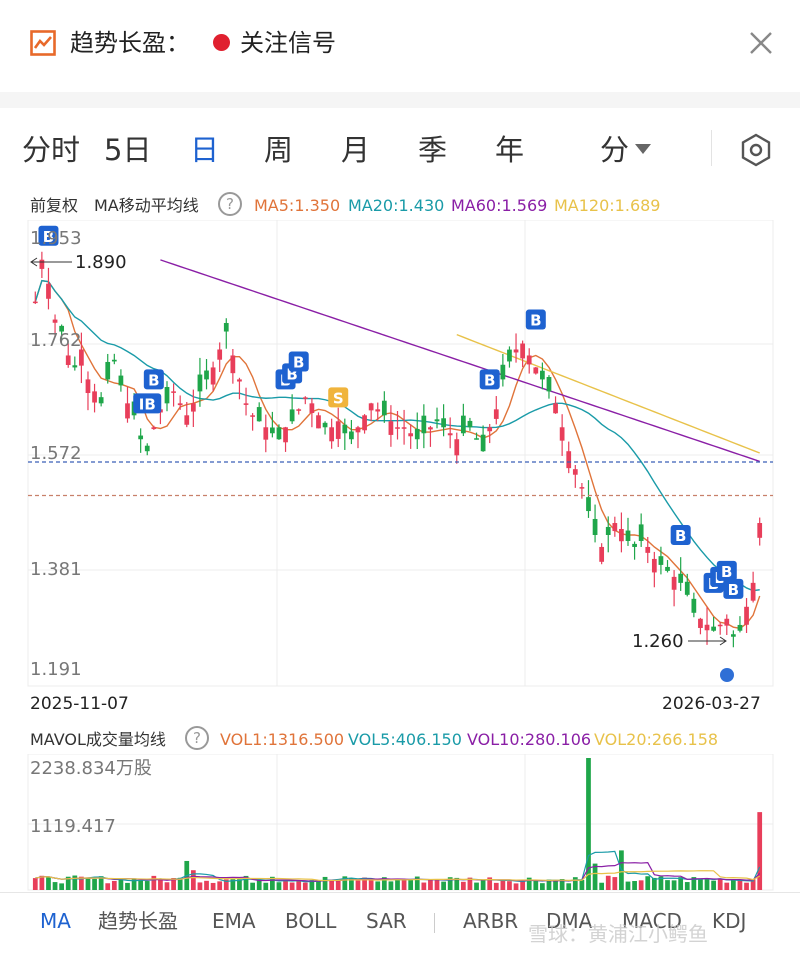  I want to click on tab-macd: MACD, so click(652, 921).